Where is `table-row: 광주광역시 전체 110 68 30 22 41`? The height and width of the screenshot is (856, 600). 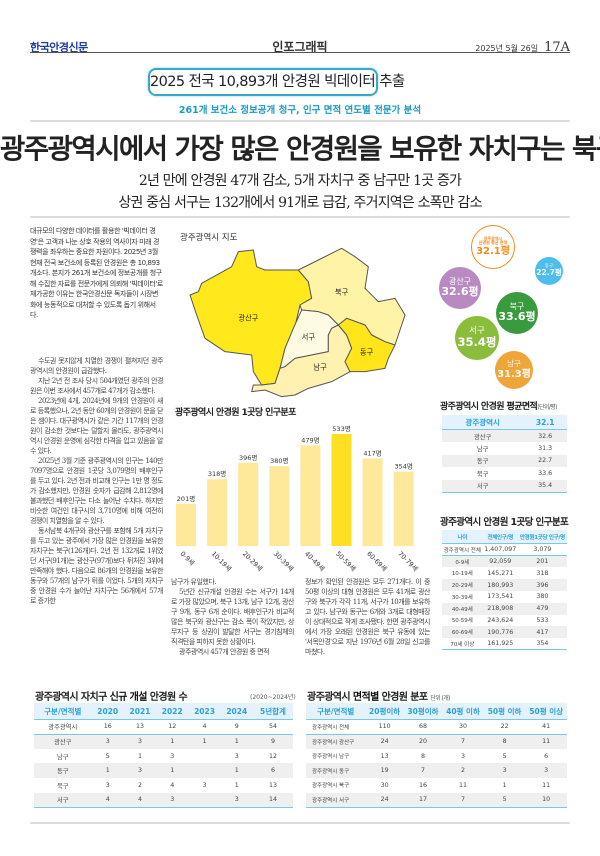
table-row: 광주광역시 전체 110 68 30 22 41 is located at coordinates (436, 727).